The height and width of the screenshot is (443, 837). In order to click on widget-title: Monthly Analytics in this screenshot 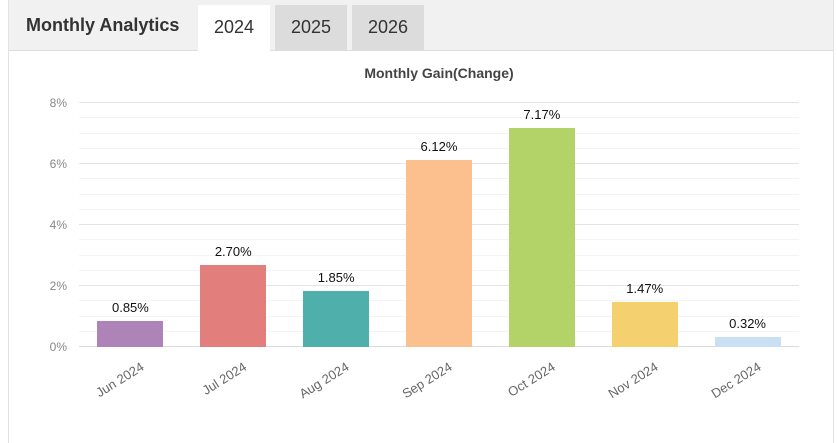, I will do `click(103, 24)`.